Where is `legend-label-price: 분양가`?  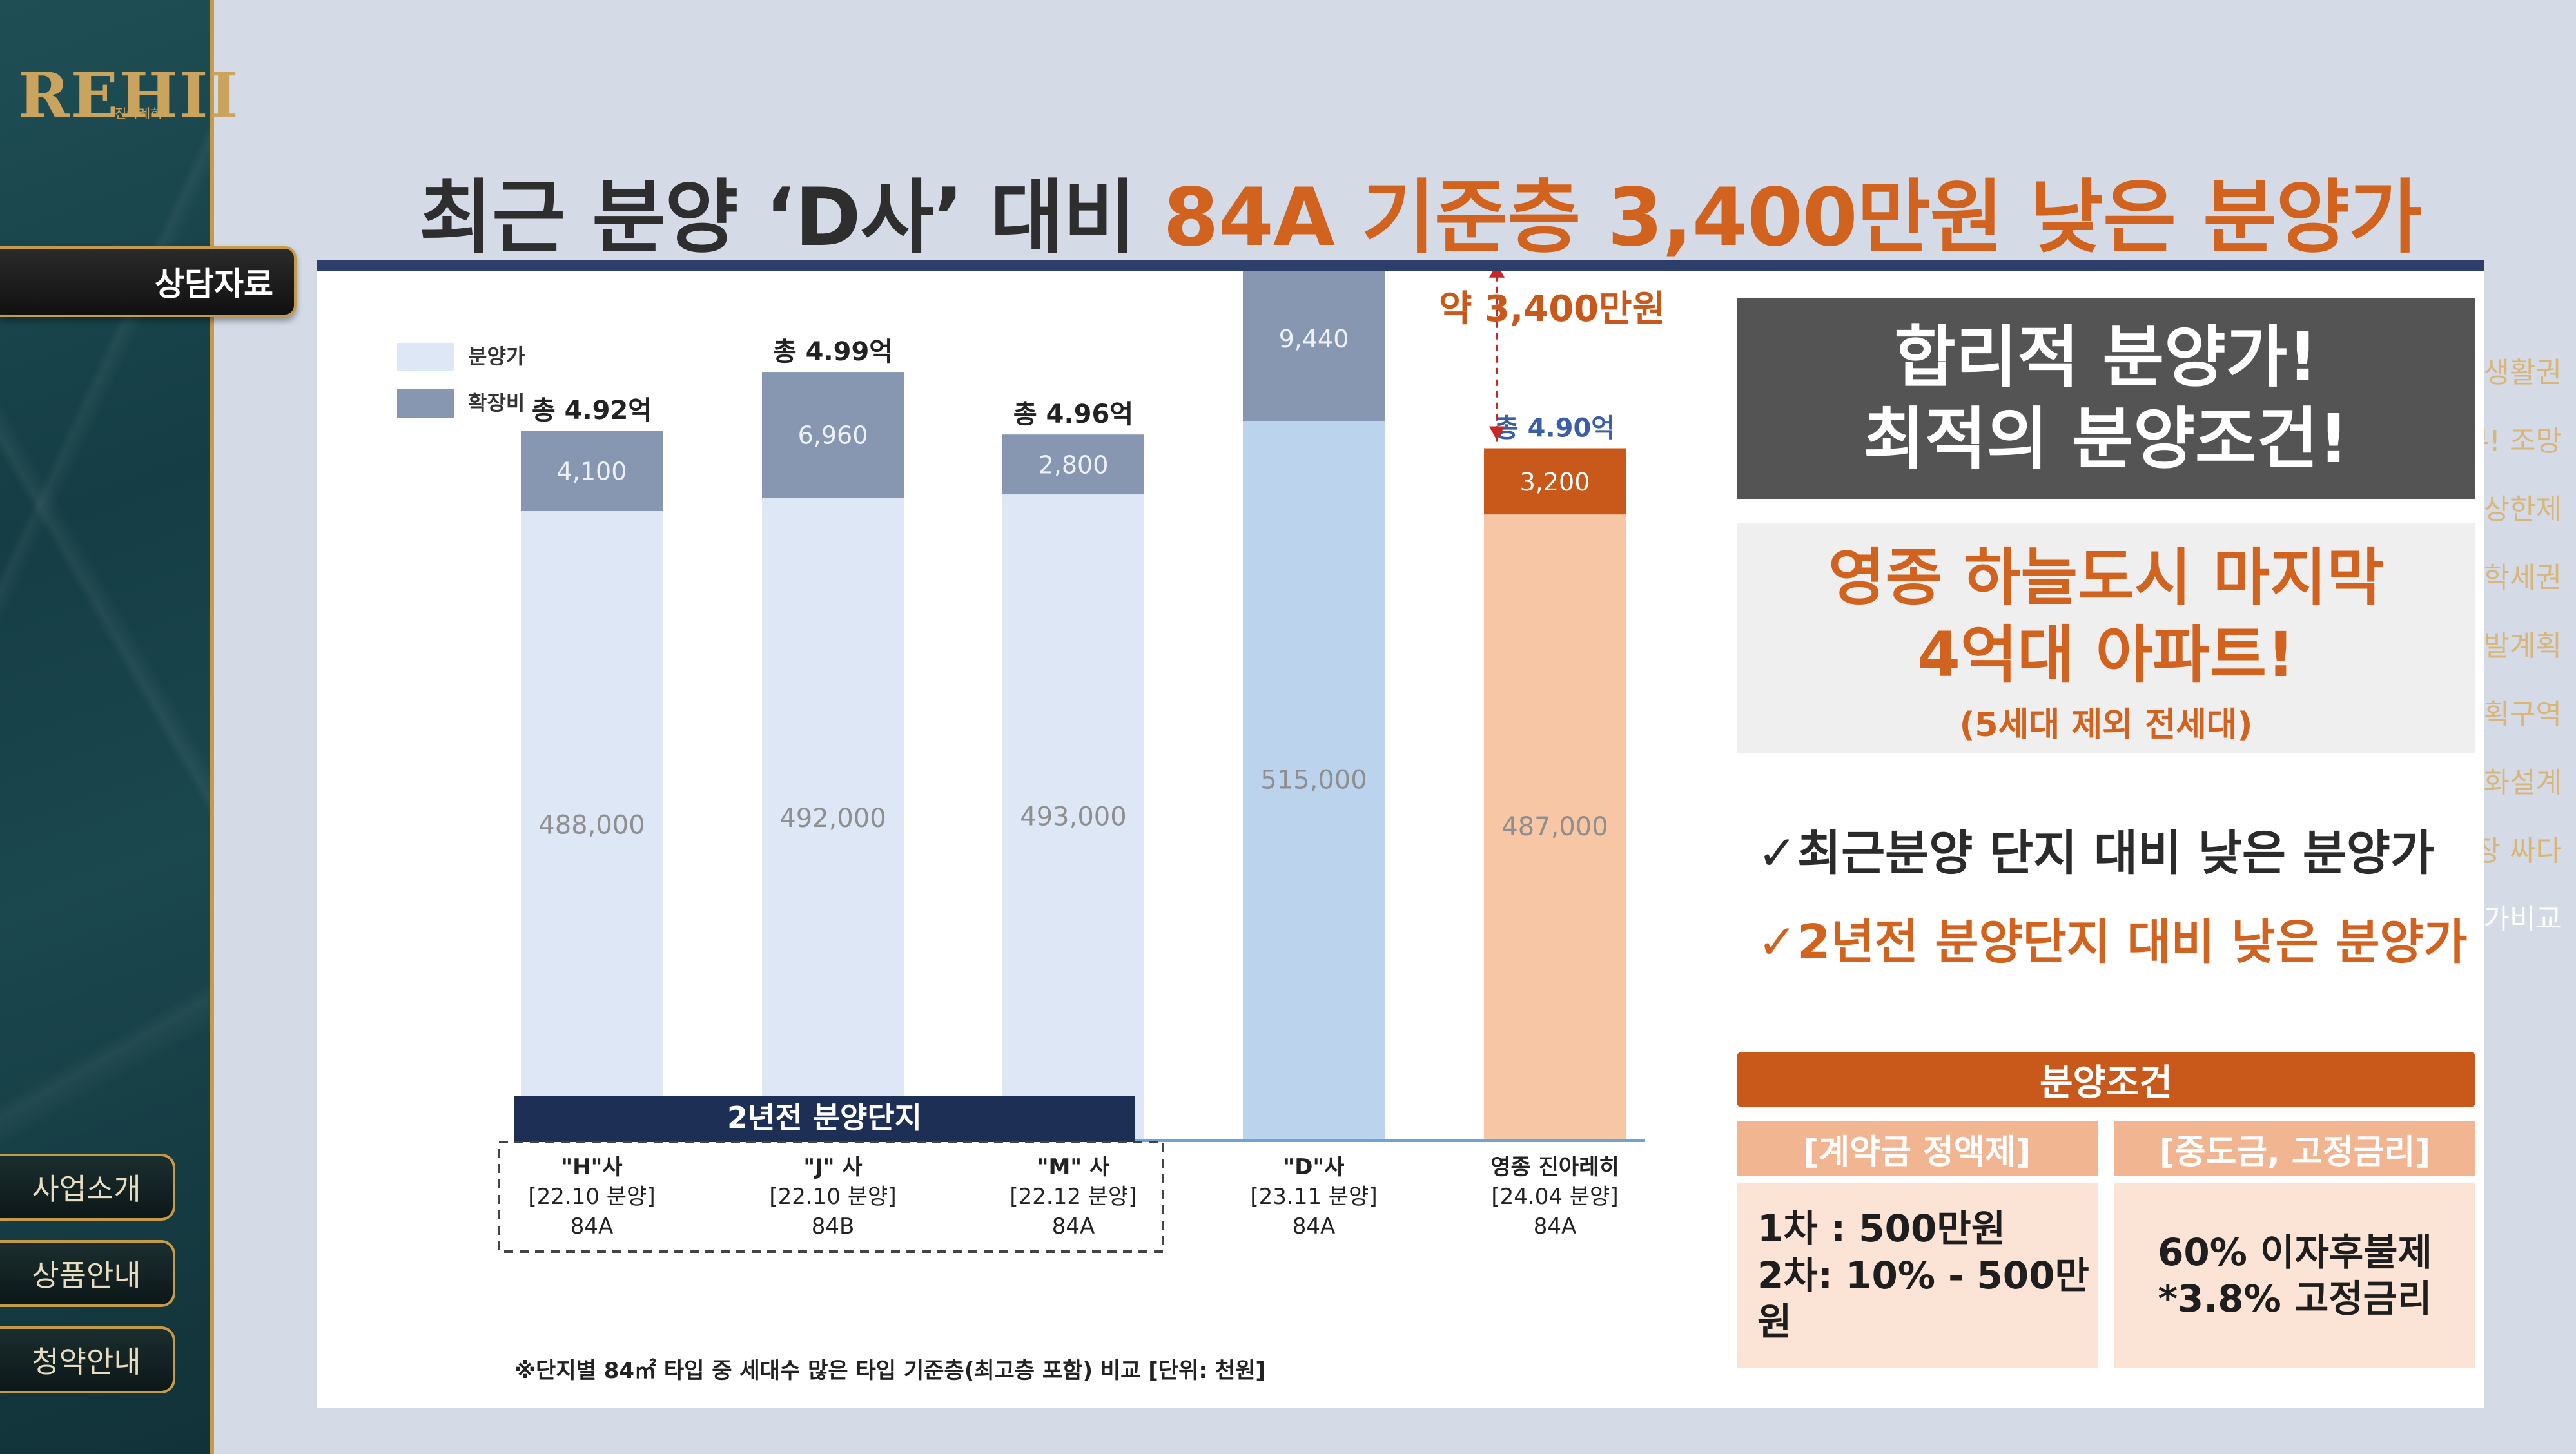 legend-label-price: 분양가 is located at coordinates (497, 356).